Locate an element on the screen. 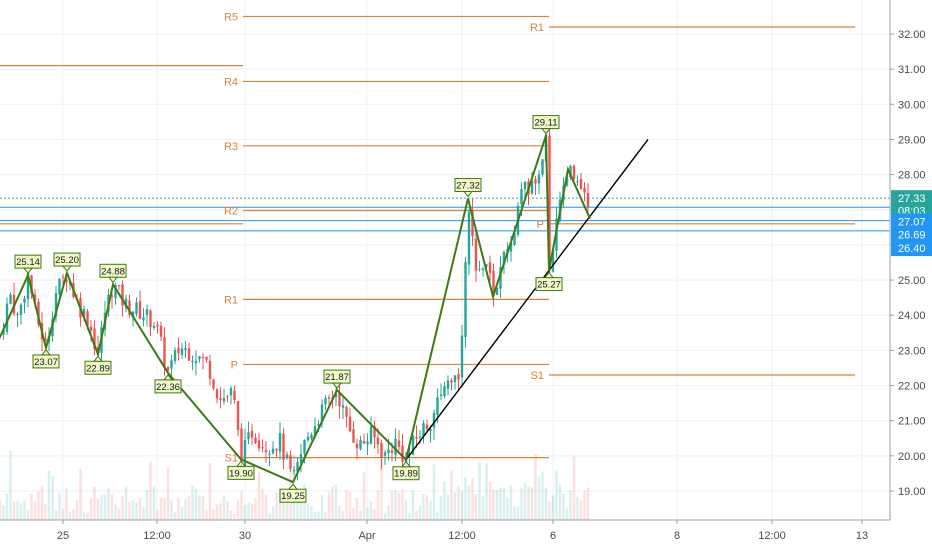  price-axis-marker: 27.07 is located at coordinates (911, 221).